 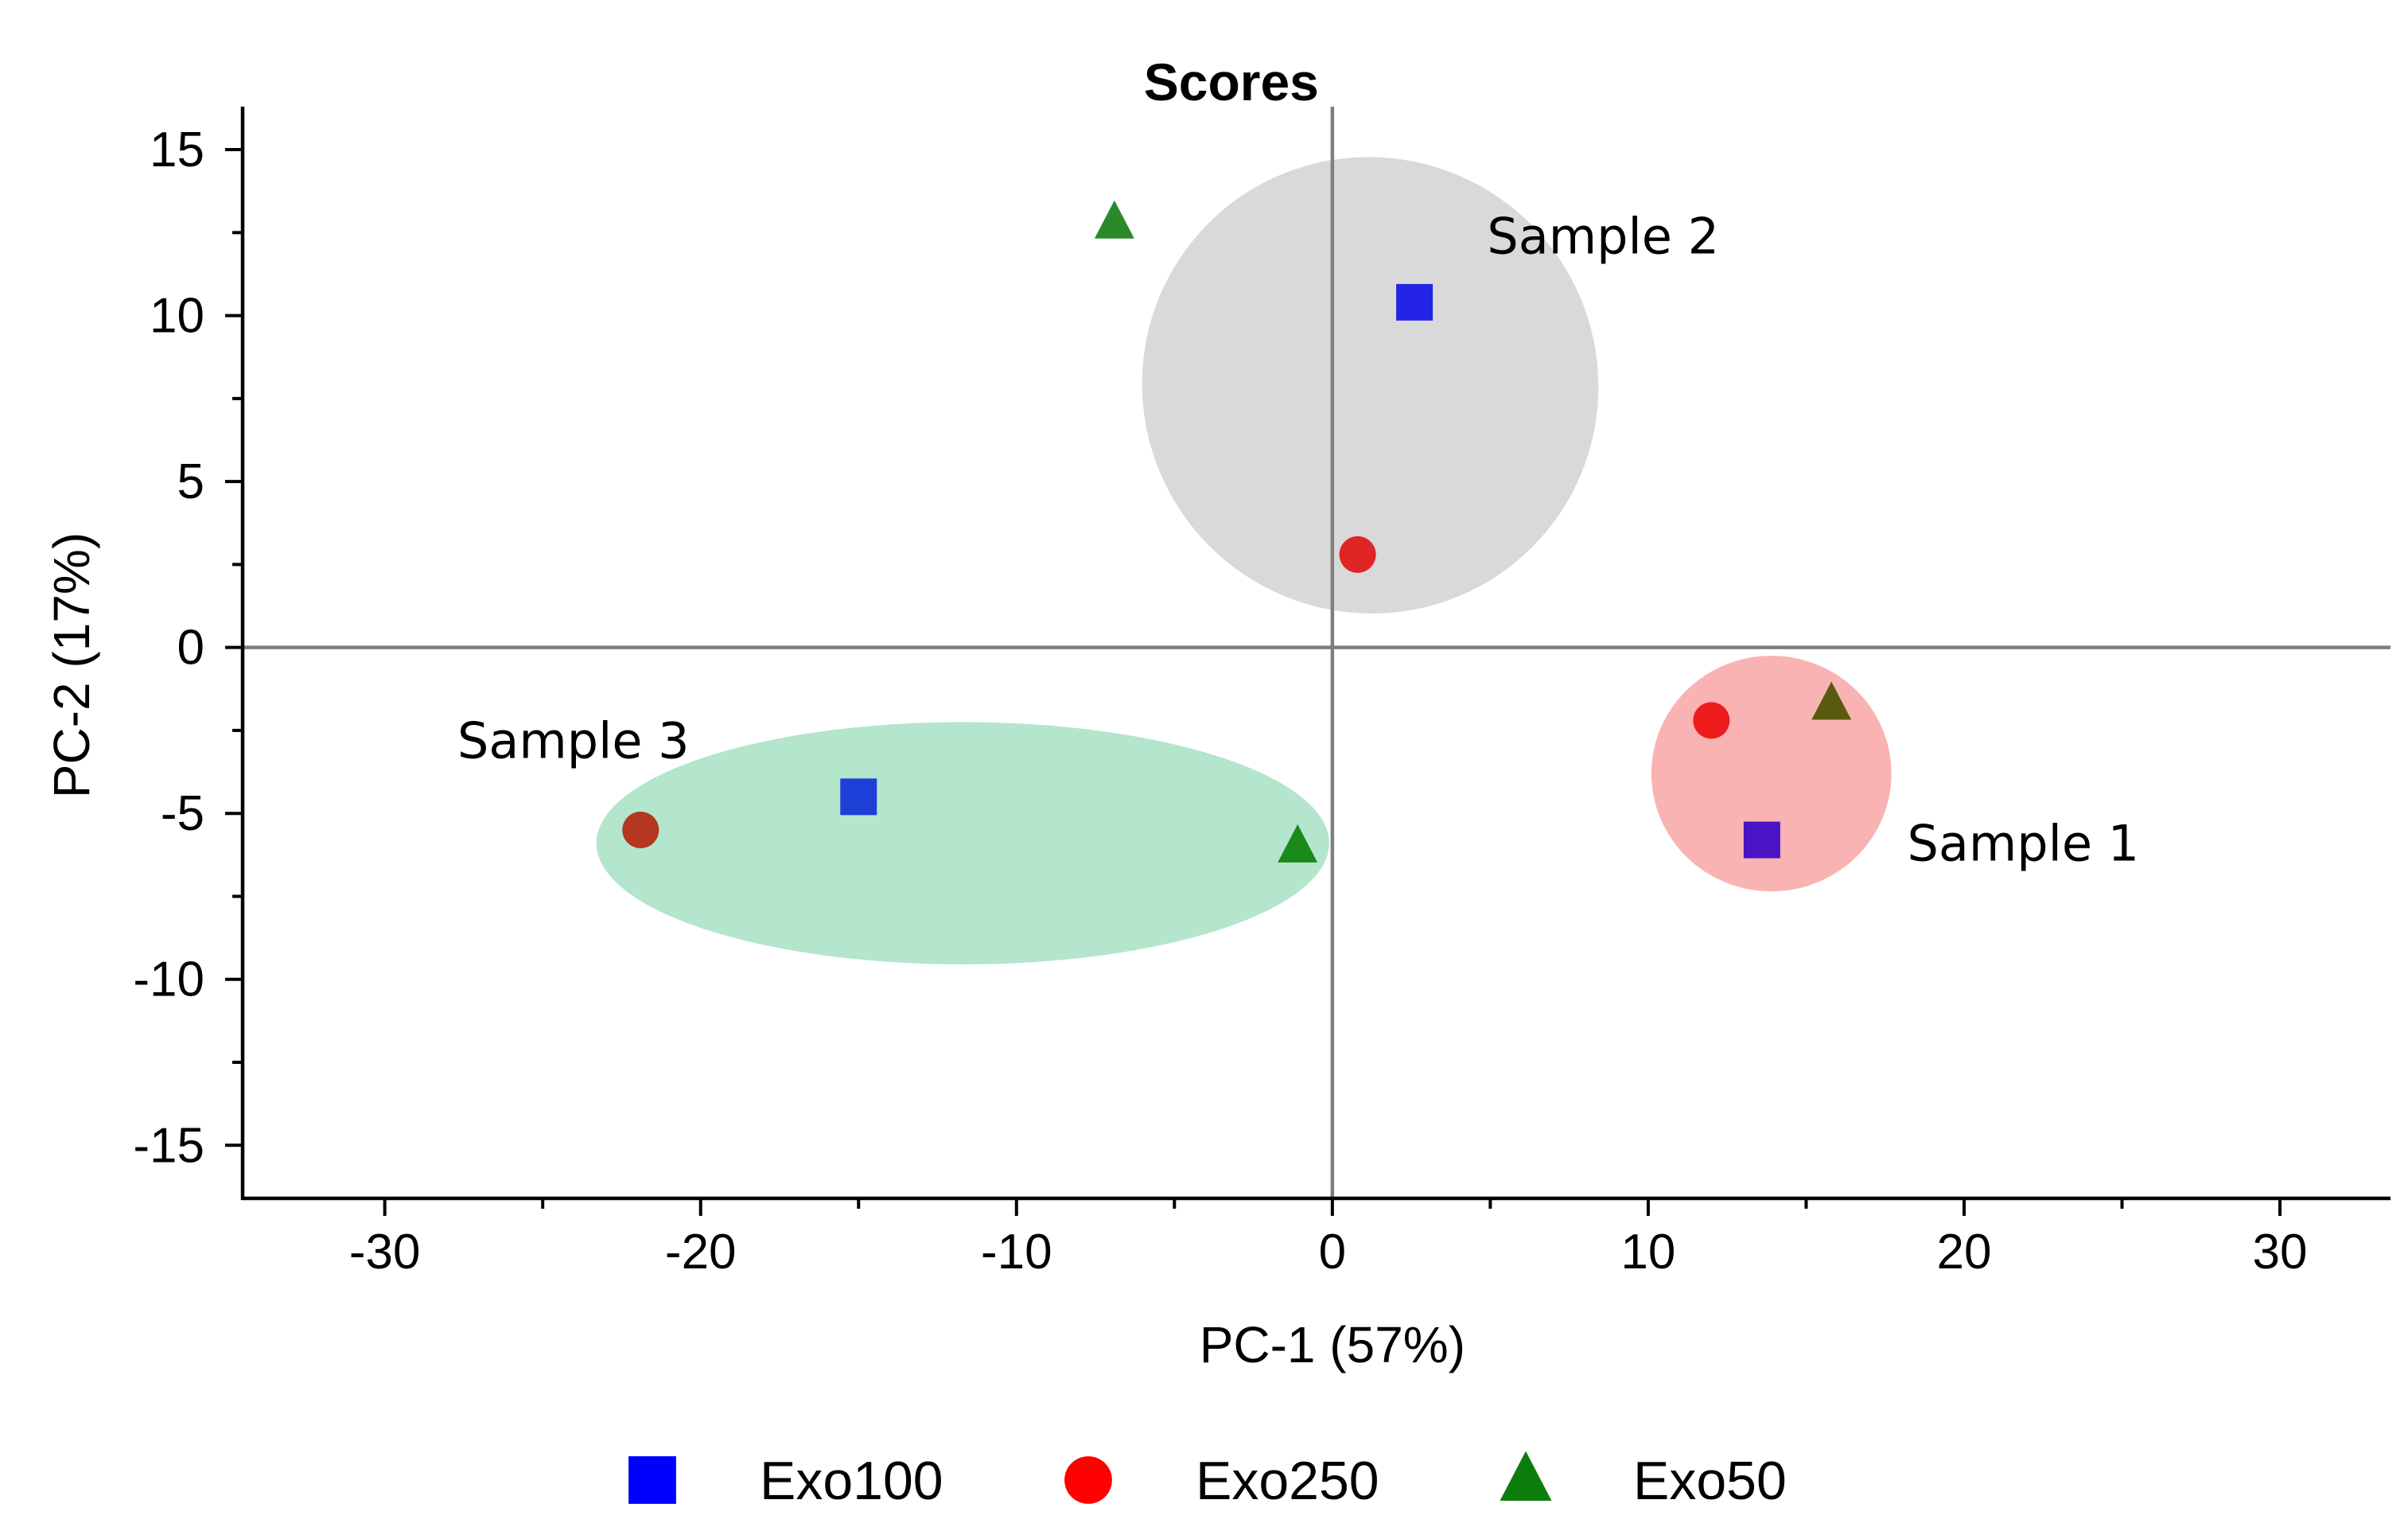 I want to click on x-tick-label: -10, so click(x=1016, y=1252).